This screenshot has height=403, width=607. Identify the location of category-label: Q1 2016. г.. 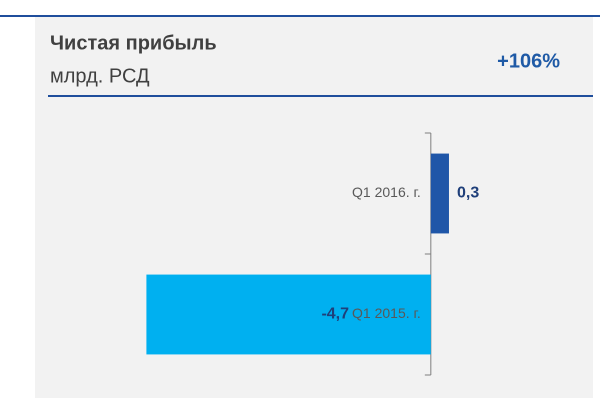
(386, 192).